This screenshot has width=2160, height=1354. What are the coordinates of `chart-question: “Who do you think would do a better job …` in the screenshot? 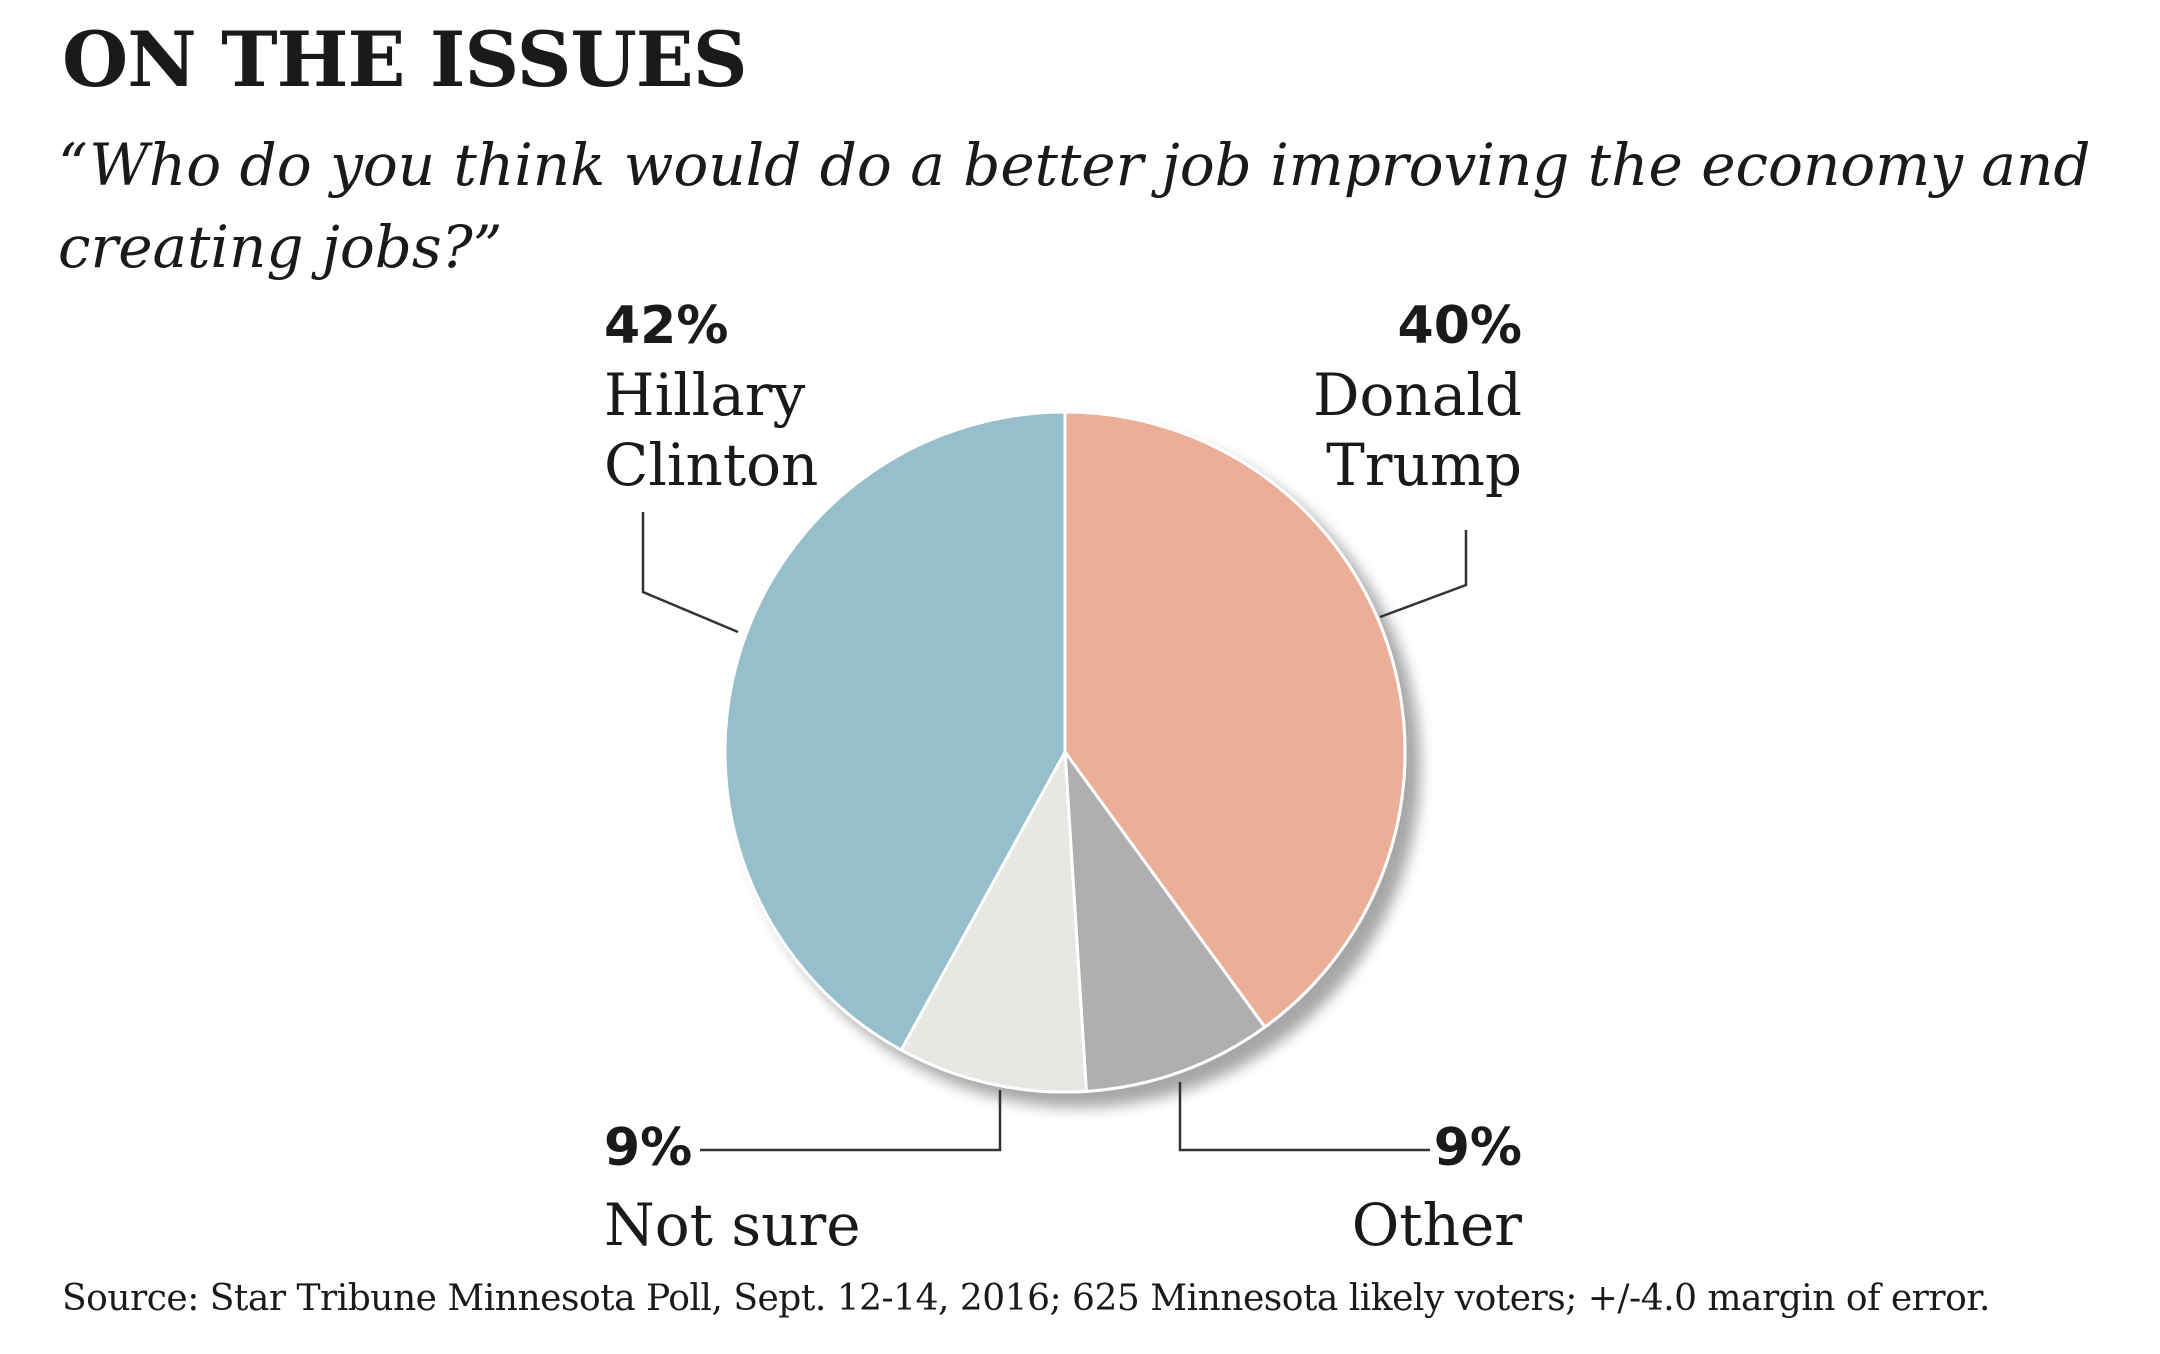 It's located at (1074, 206).